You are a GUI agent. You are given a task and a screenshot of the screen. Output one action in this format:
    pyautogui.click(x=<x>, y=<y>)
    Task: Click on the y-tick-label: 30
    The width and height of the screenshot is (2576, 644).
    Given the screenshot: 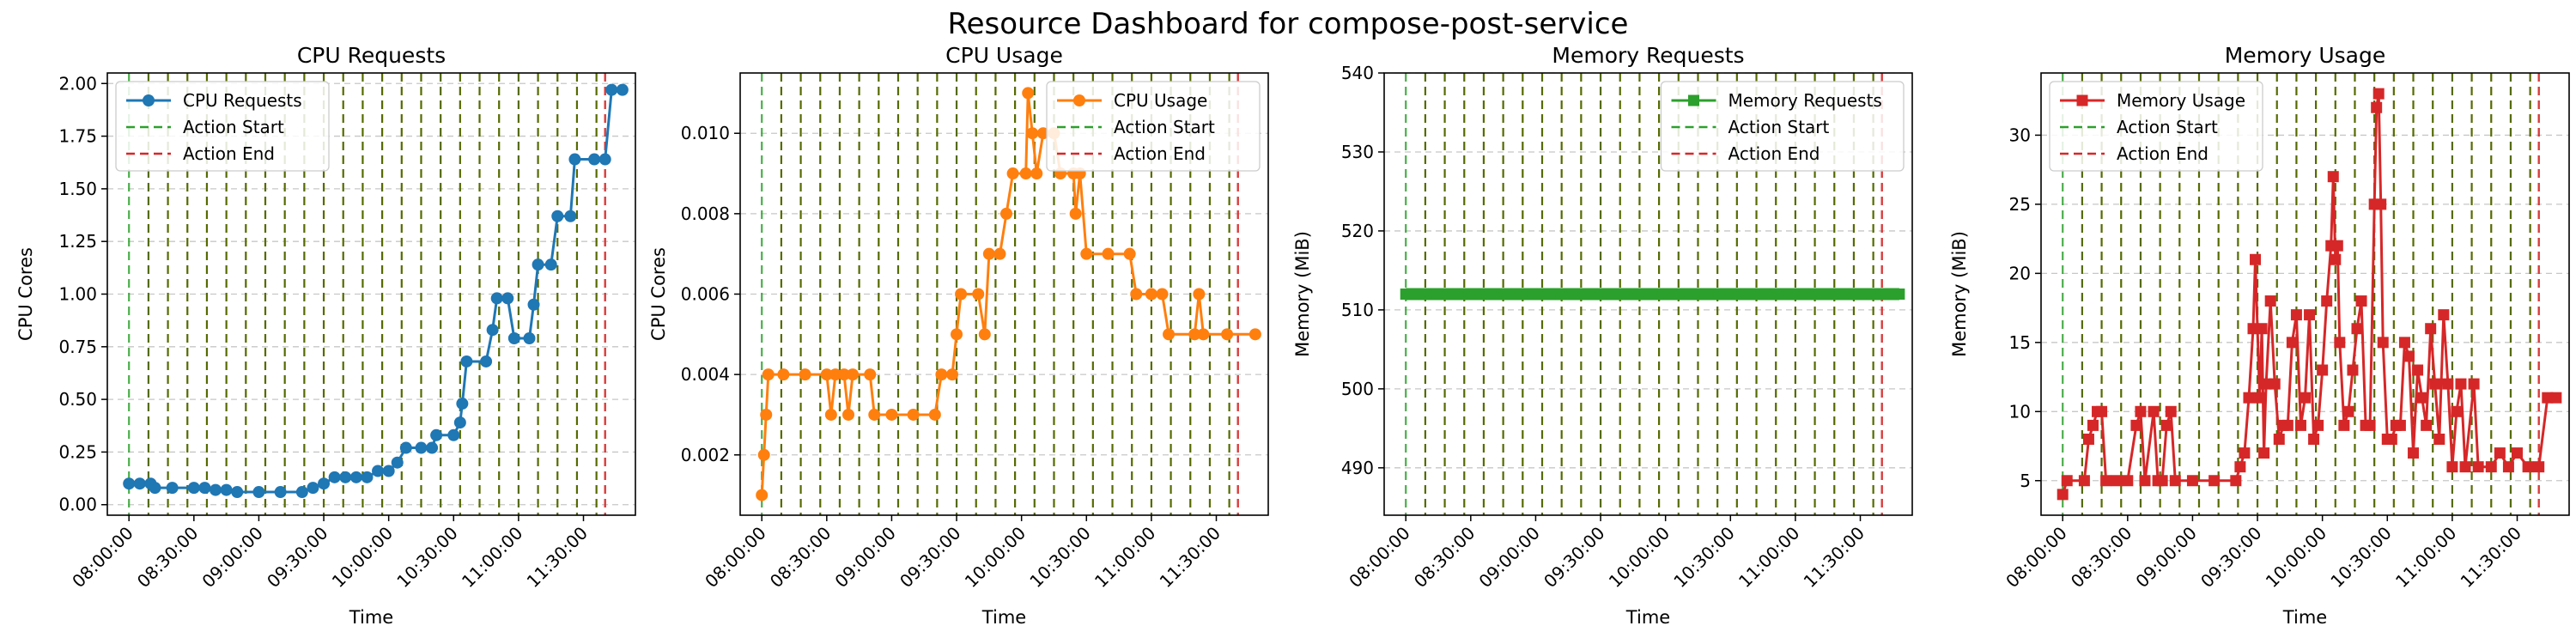 What is the action you would take?
    pyautogui.click(x=2020, y=135)
    